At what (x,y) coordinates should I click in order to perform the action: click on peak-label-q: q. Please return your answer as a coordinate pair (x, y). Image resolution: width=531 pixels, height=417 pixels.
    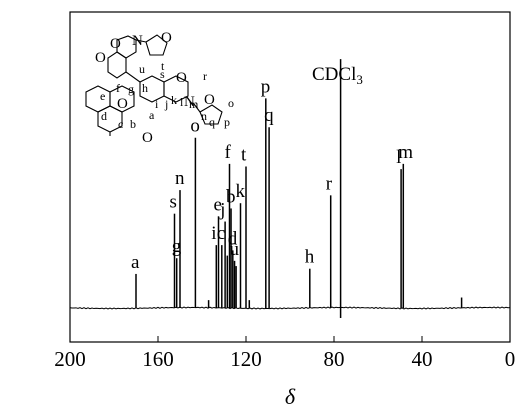
    Looking at the image, I should click on (269, 115).